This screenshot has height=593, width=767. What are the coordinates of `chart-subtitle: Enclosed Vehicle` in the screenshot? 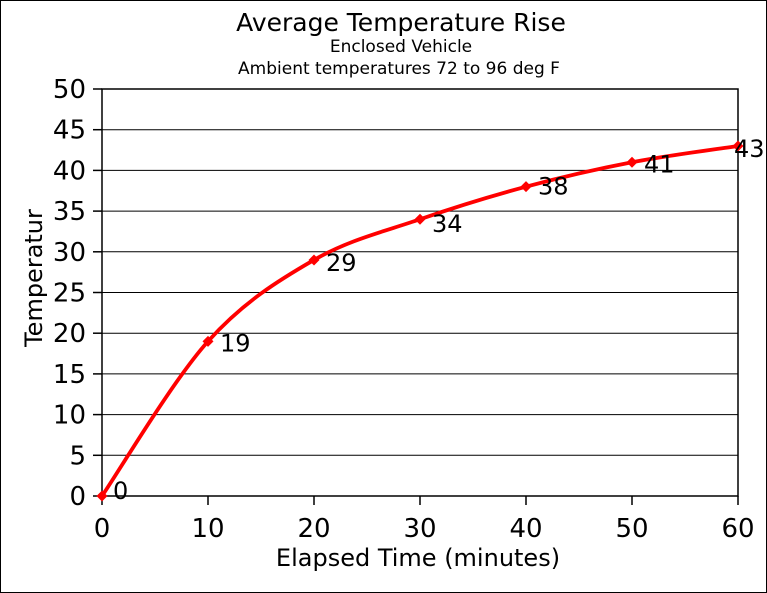 It's located at (401, 47).